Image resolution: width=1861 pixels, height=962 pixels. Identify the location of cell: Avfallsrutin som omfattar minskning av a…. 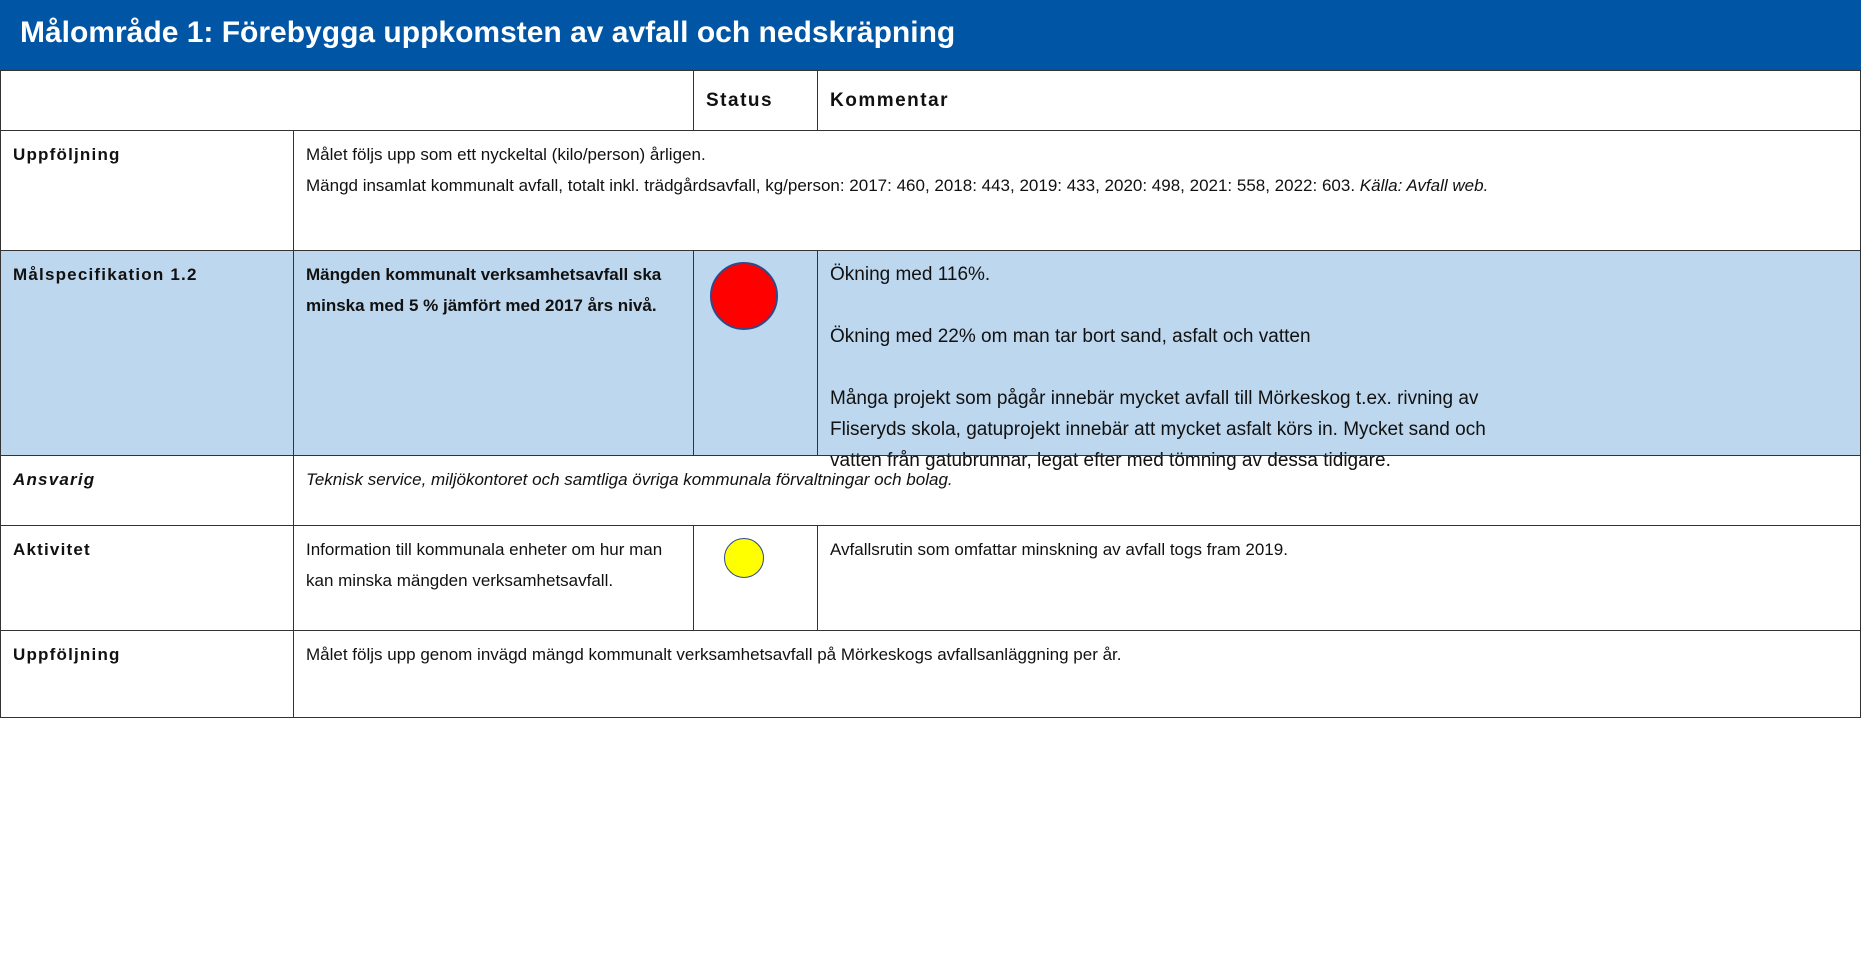
(1339, 578).